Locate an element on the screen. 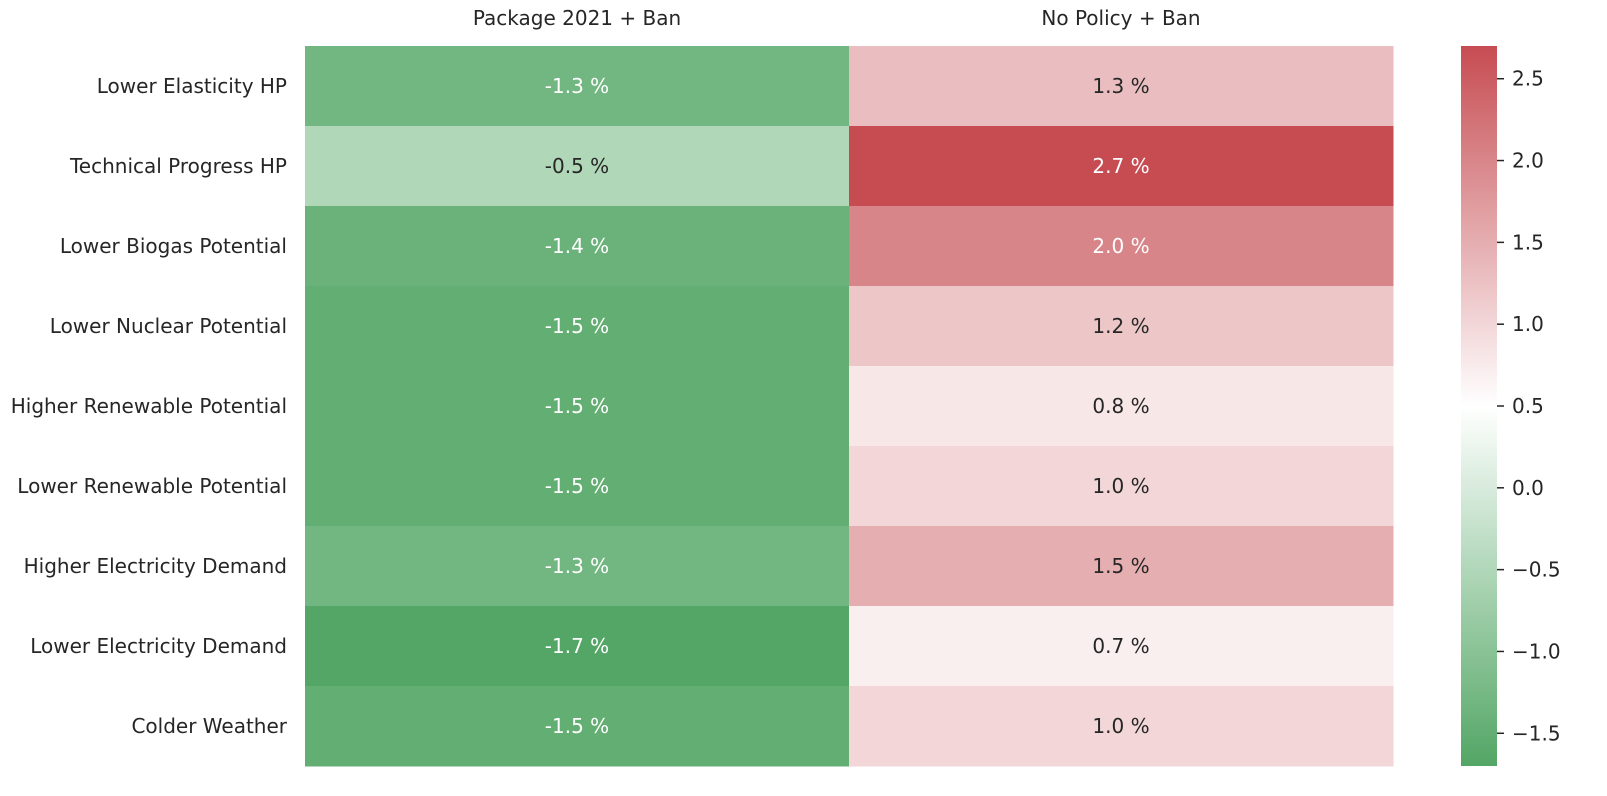  colorbar-gradient is located at coordinates (1479, 406).